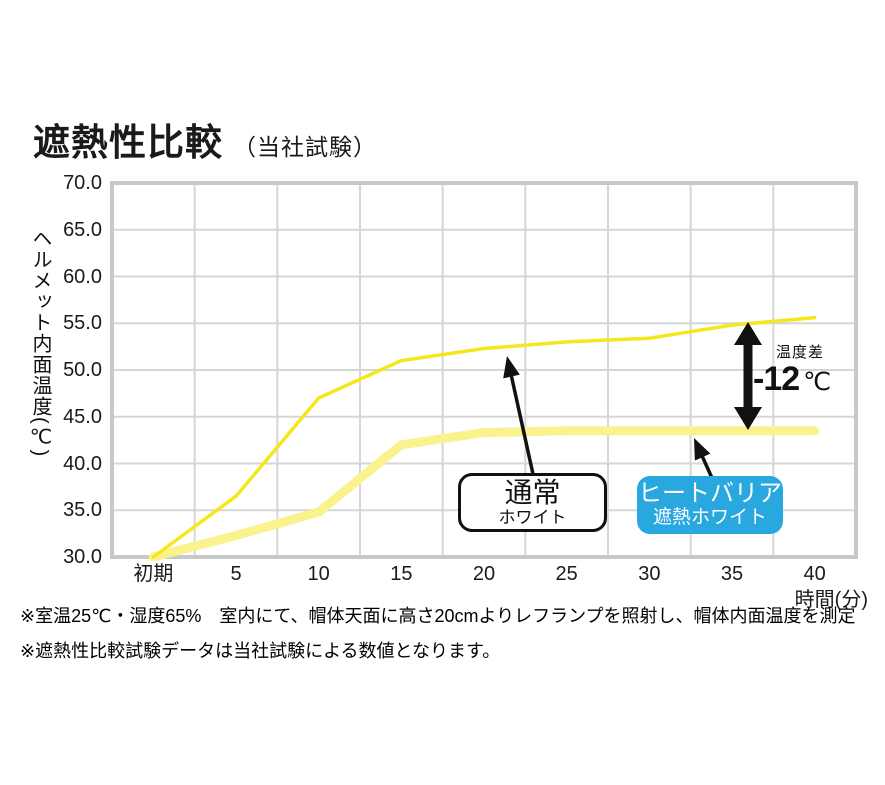  What do you see at coordinates (318, 574) in the screenshot?
I see `x-tick-label: 10` at bounding box center [318, 574].